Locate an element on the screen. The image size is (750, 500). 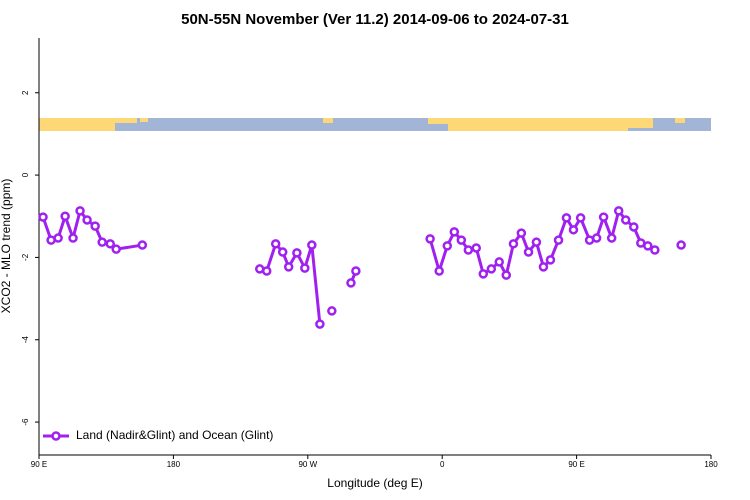
x-tick-label: 0 is located at coordinates (442, 464).